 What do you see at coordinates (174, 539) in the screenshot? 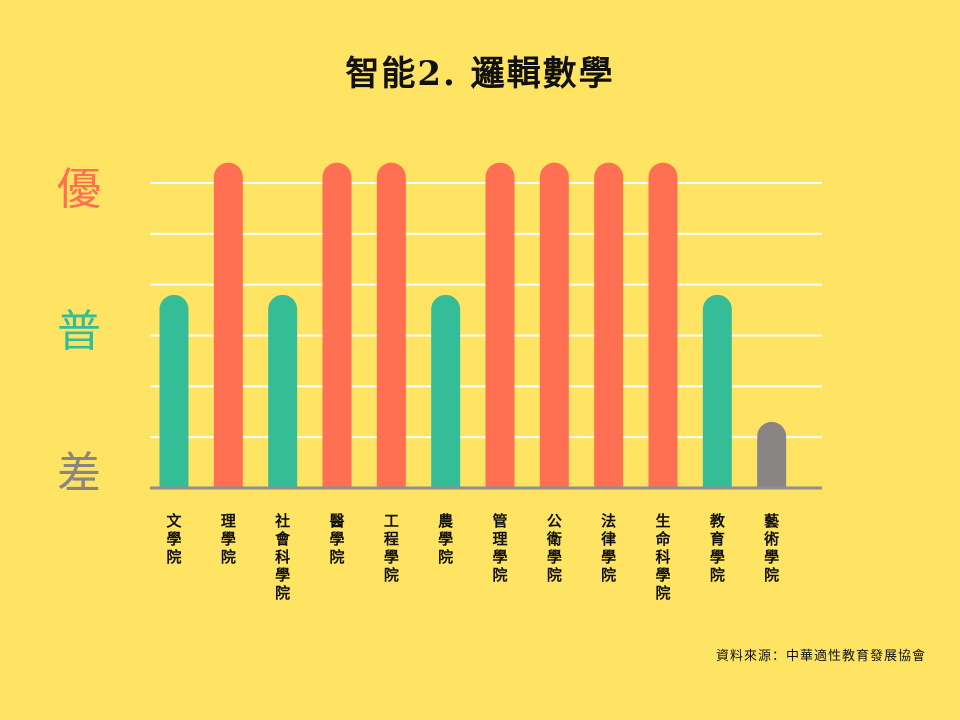
I see `category-label-文學院: 文學院` at bounding box center [174, 539].